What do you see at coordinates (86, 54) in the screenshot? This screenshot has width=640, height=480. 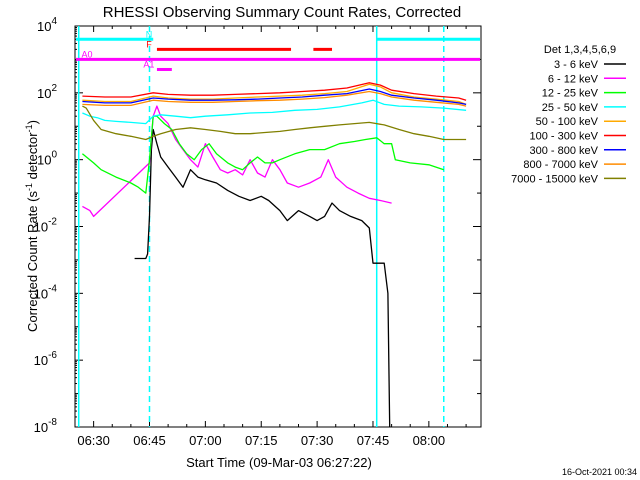 I see `flag-label: A0` at bounding box center [86, 54].